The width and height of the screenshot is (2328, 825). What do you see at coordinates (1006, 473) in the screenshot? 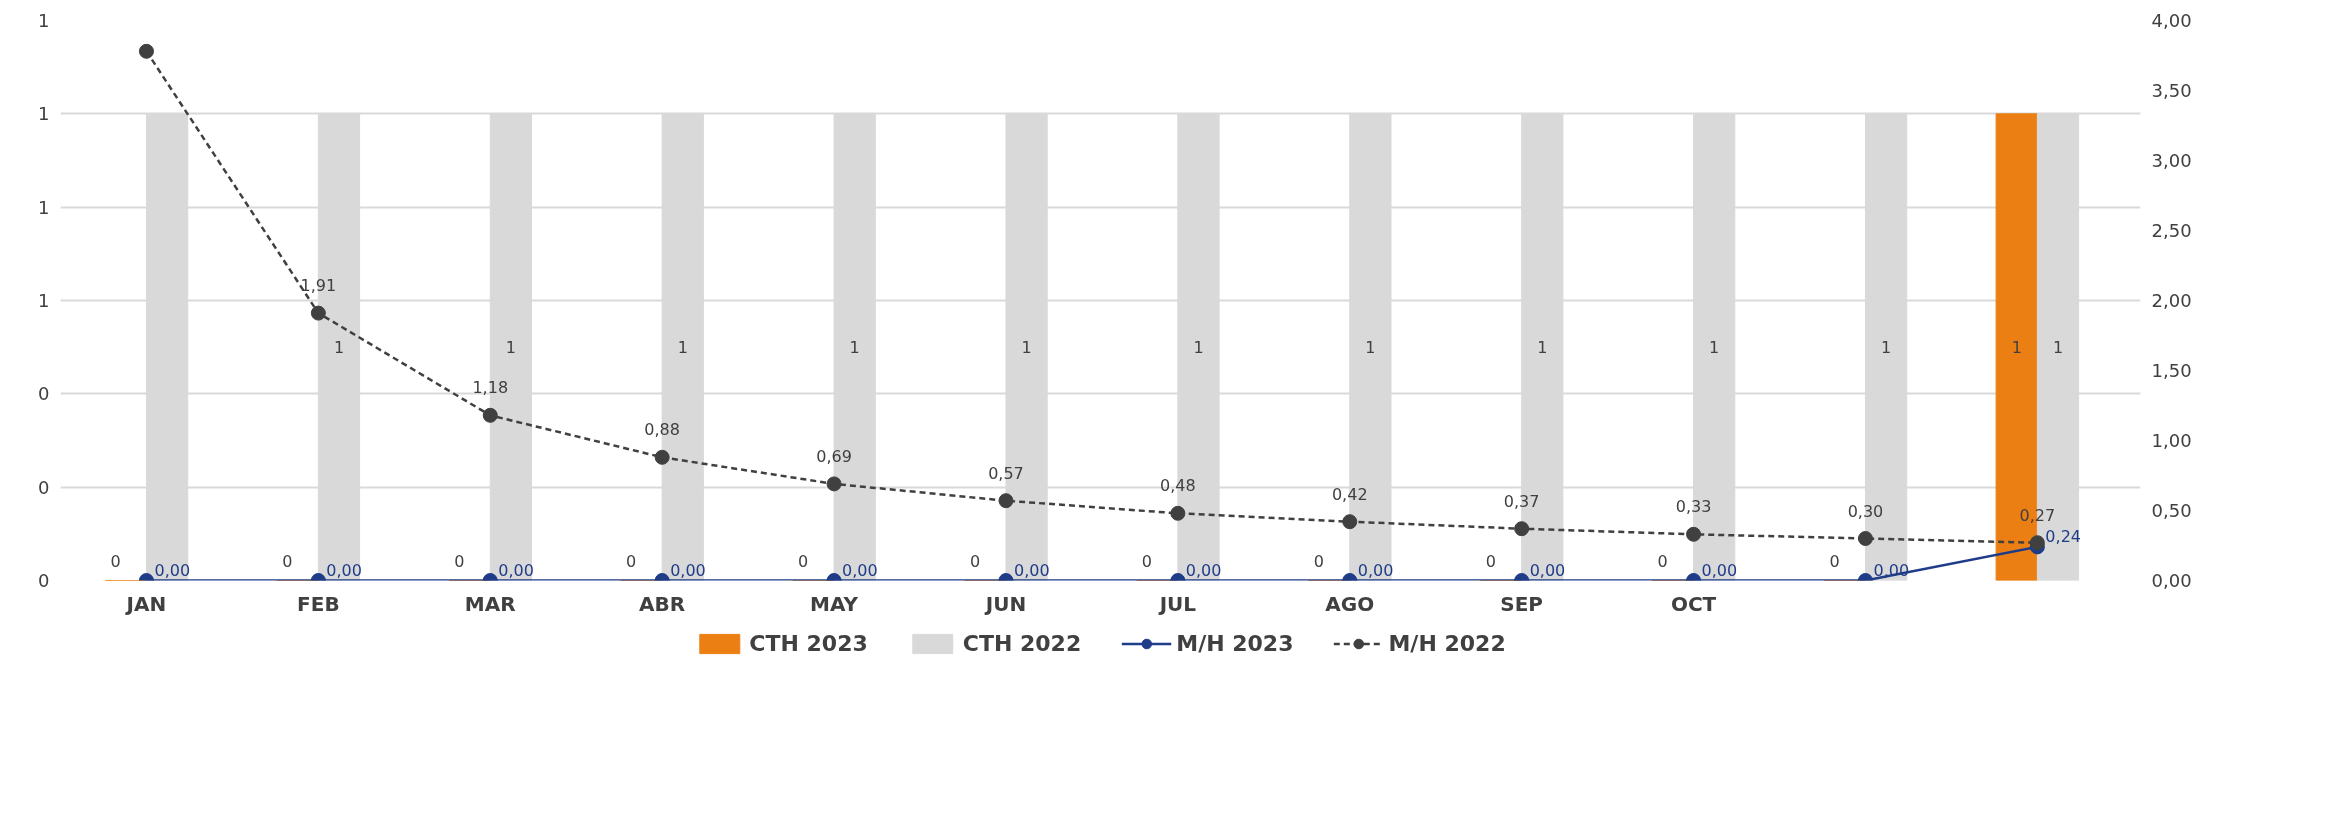
I see `data-label: 0,57` at bounding box center [1006, 473].